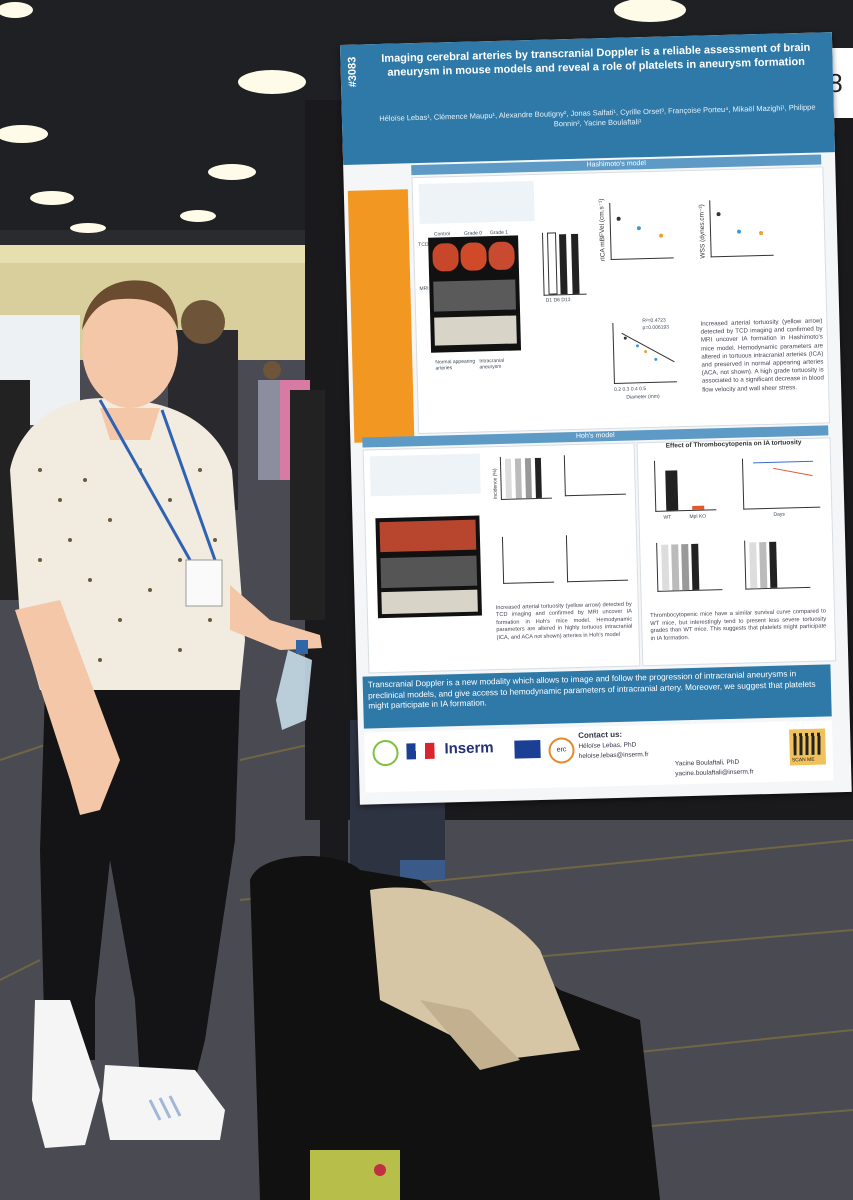 The height and width of the screenshot is (1200, 853). Describe the element at coordinates (385, 753) in the screenshot. I see `institution-logo` at that location.